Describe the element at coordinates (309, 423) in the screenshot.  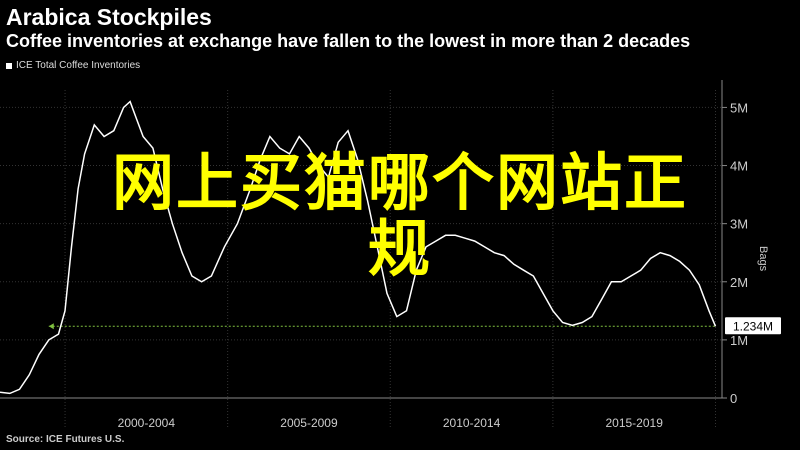
I see `x-tick-label: 2005-2009` at that location.